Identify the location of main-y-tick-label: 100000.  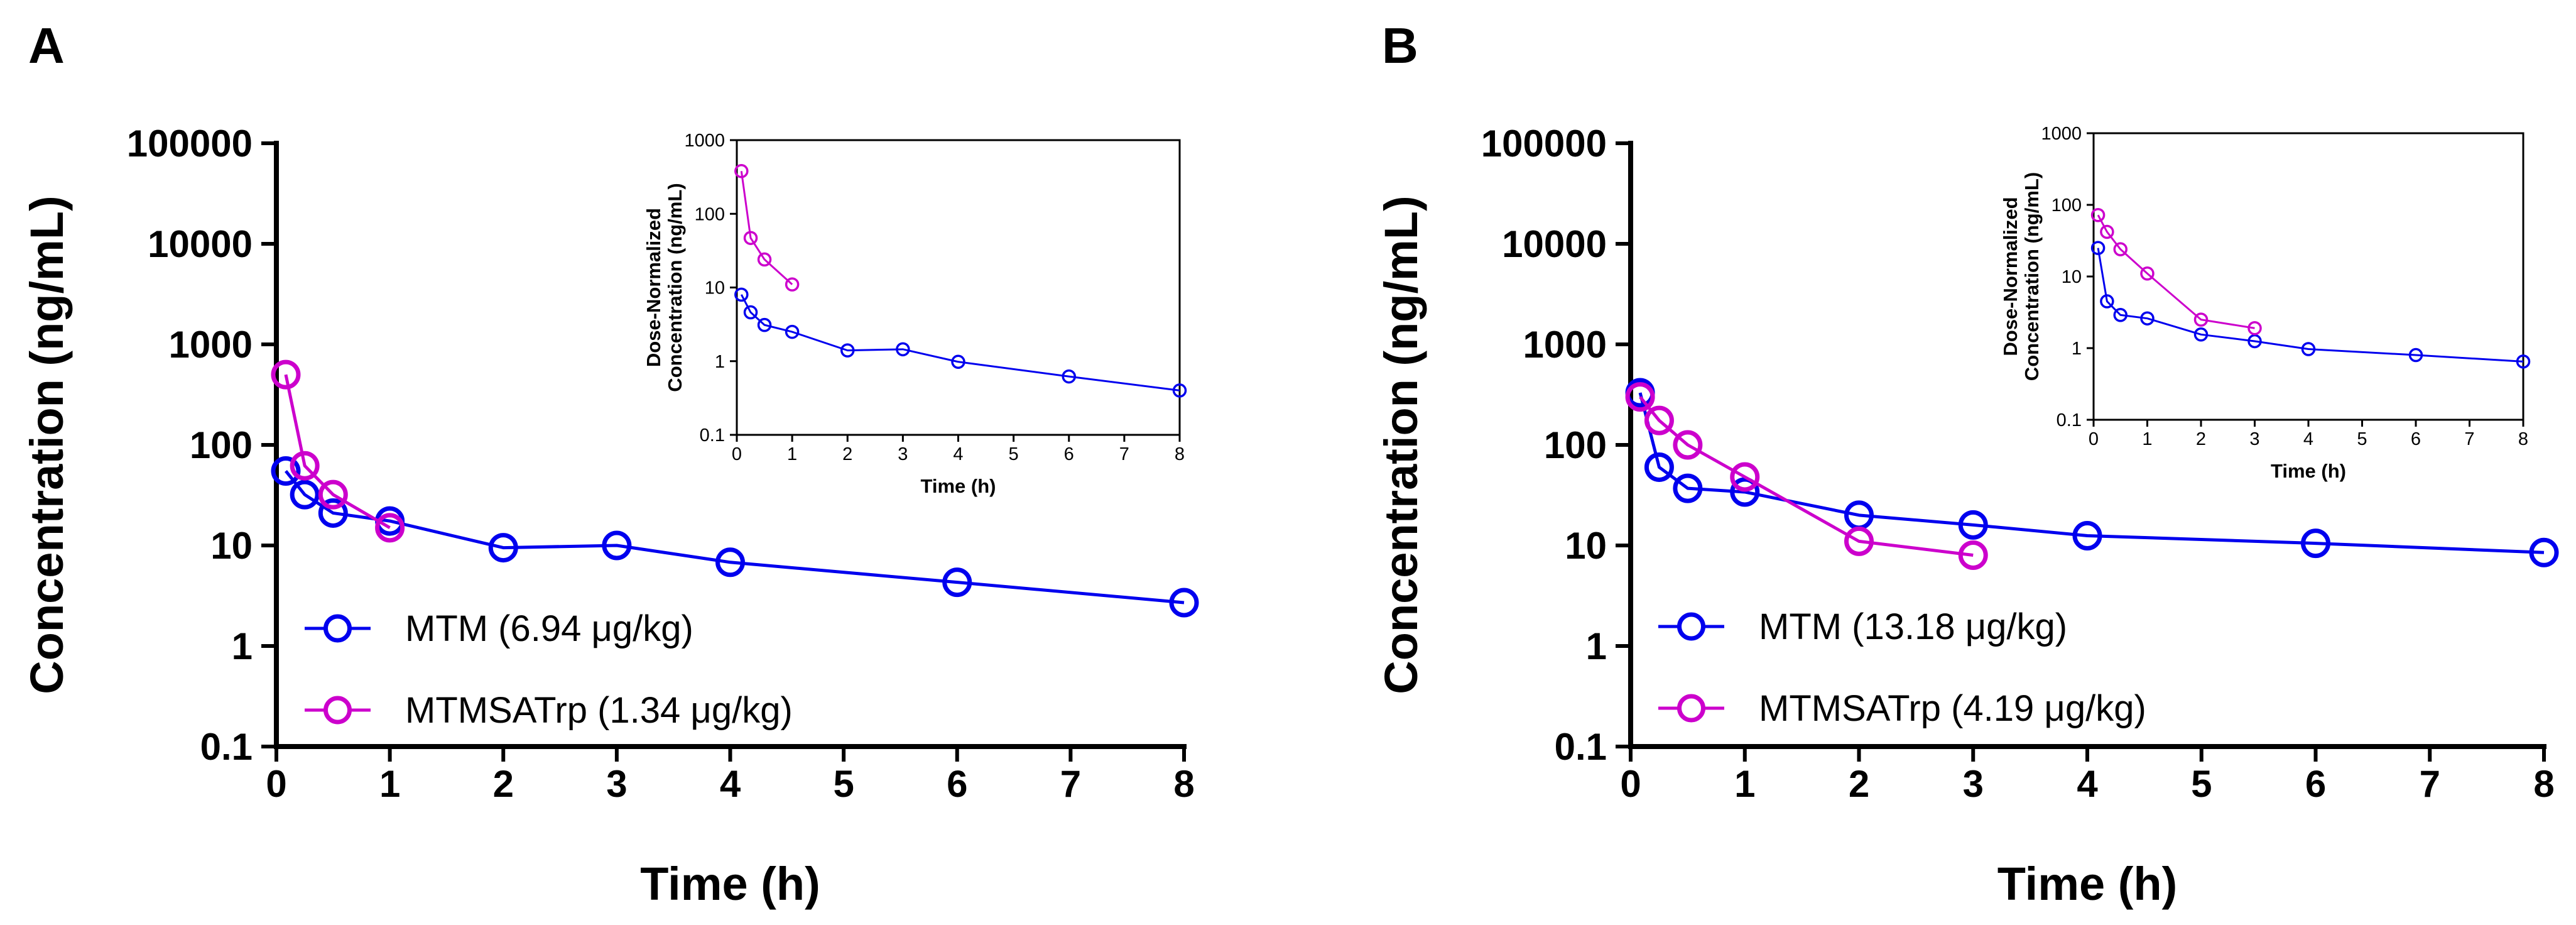
(190, 144).